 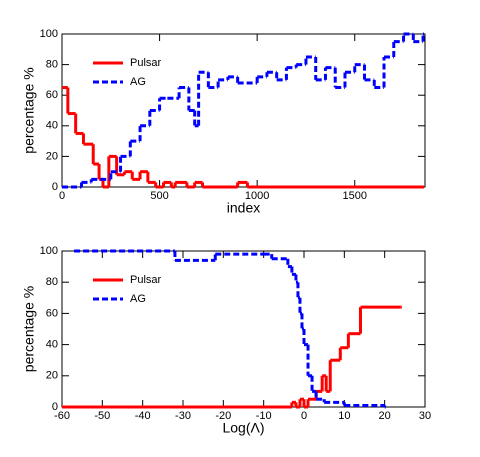 I want to click on x-tick-label: -50, so click(x=102, y=416).